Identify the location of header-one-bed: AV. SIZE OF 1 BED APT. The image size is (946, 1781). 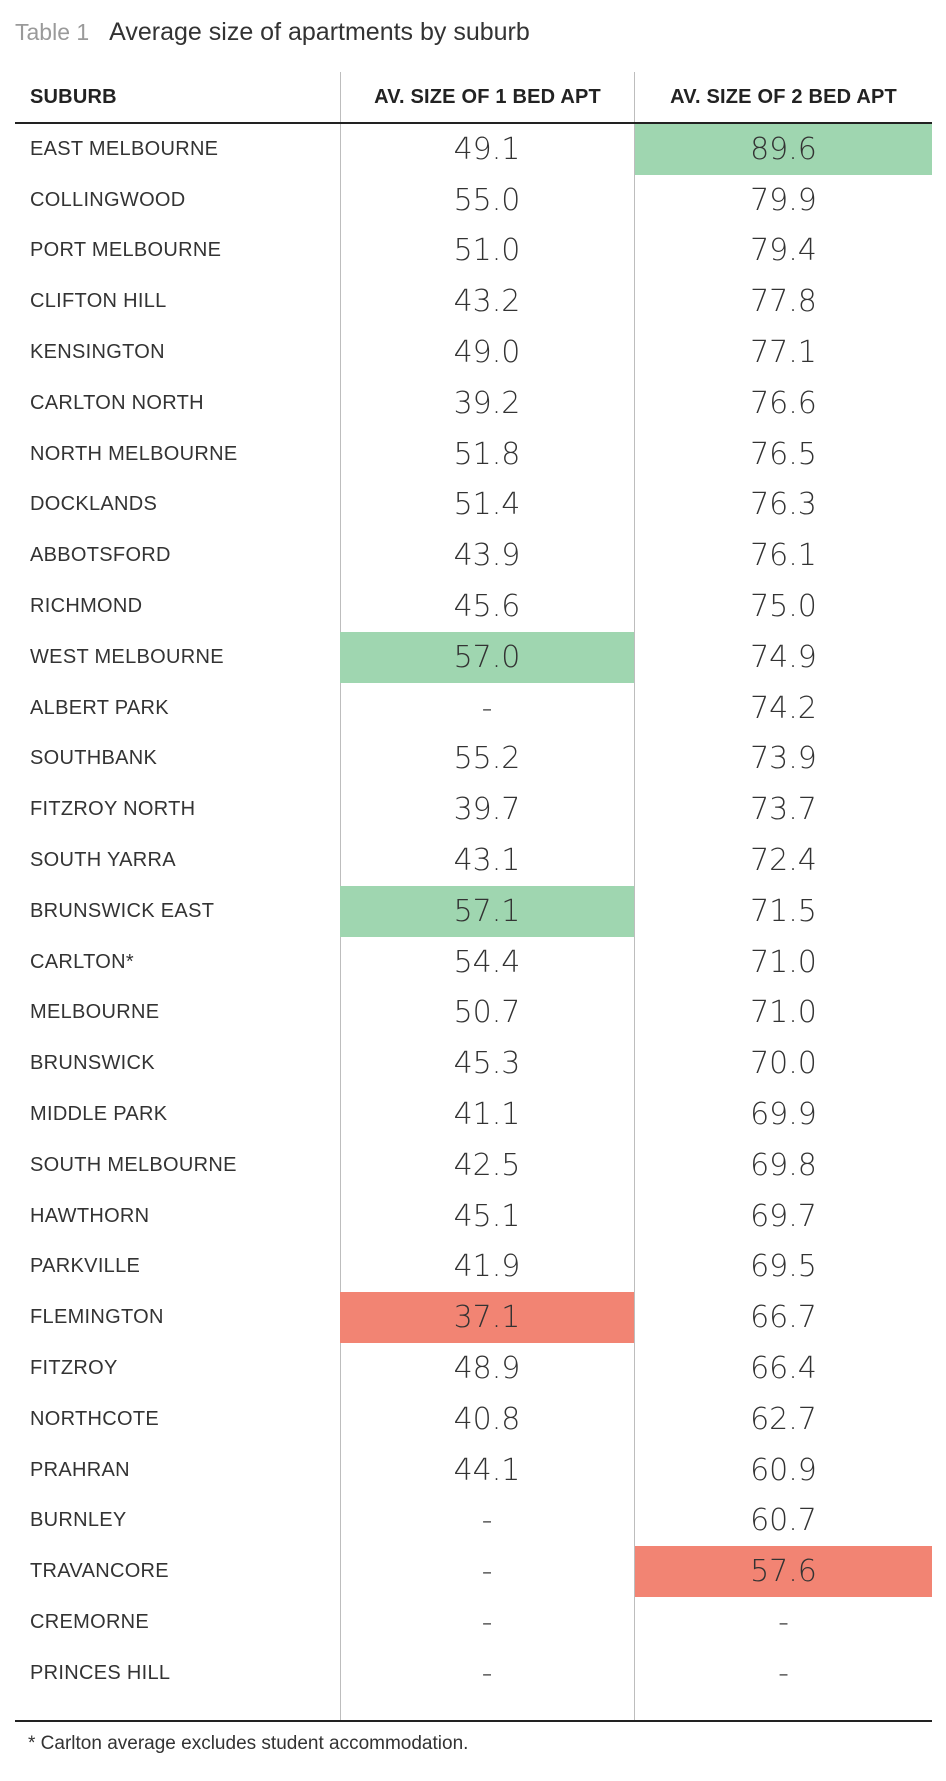
(487, 96).